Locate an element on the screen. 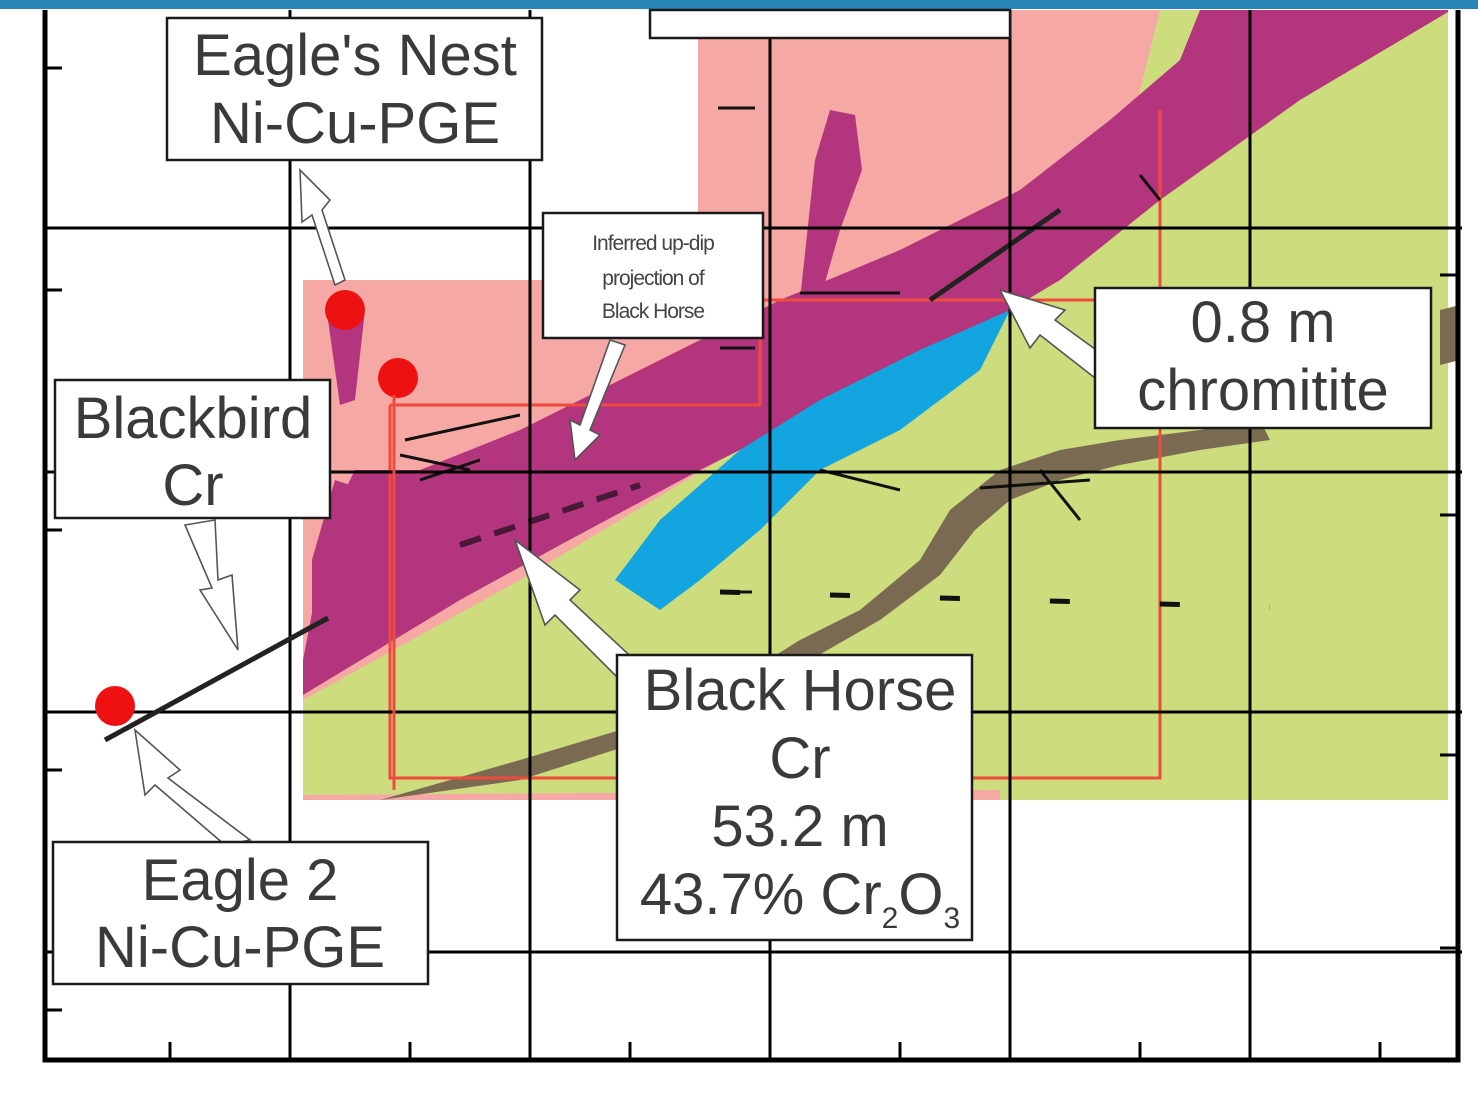  chromitite-label: 0.8 m chromitite is located at coordinates (1263, 358).